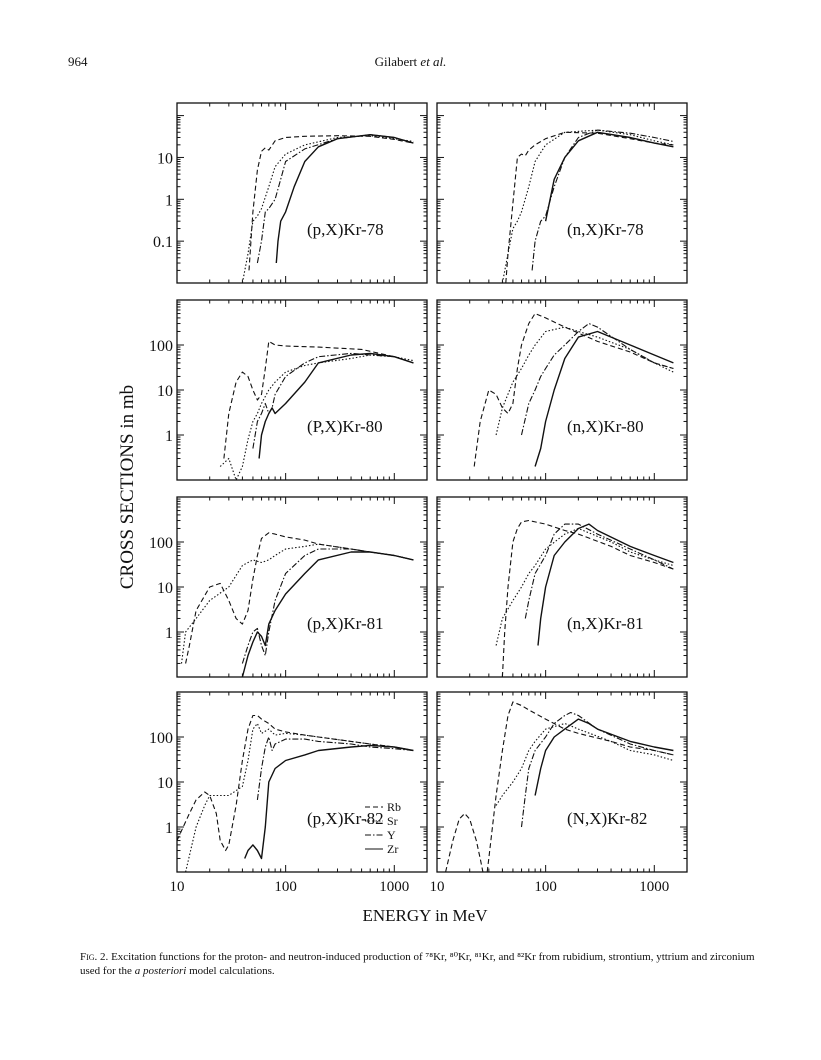 Image resolution: width=821 pixels, height=1060 pixels. I want to click on legend-label-y: Y, so click(391, 835).